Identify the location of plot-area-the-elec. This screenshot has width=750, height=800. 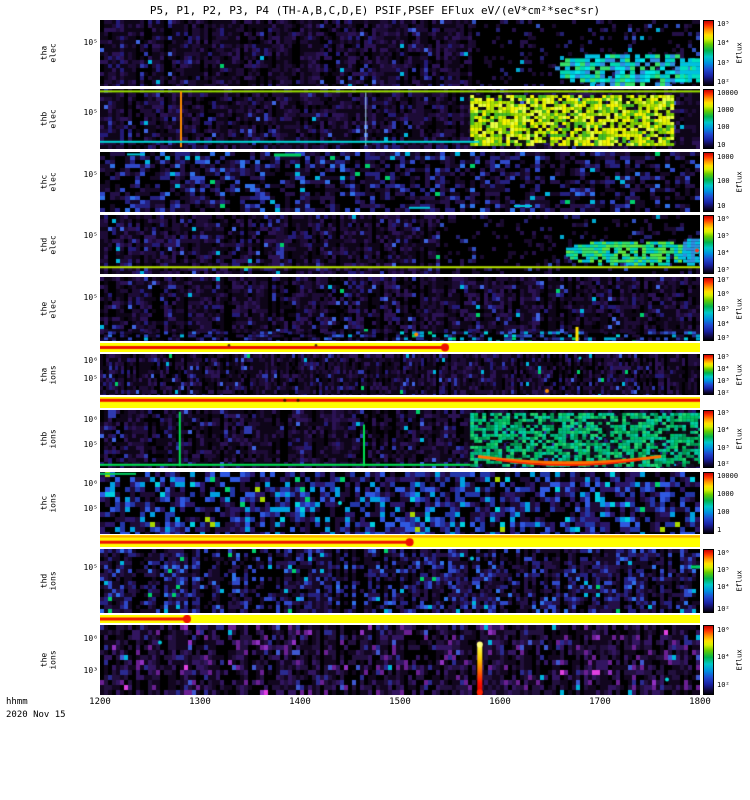
(400, 309).